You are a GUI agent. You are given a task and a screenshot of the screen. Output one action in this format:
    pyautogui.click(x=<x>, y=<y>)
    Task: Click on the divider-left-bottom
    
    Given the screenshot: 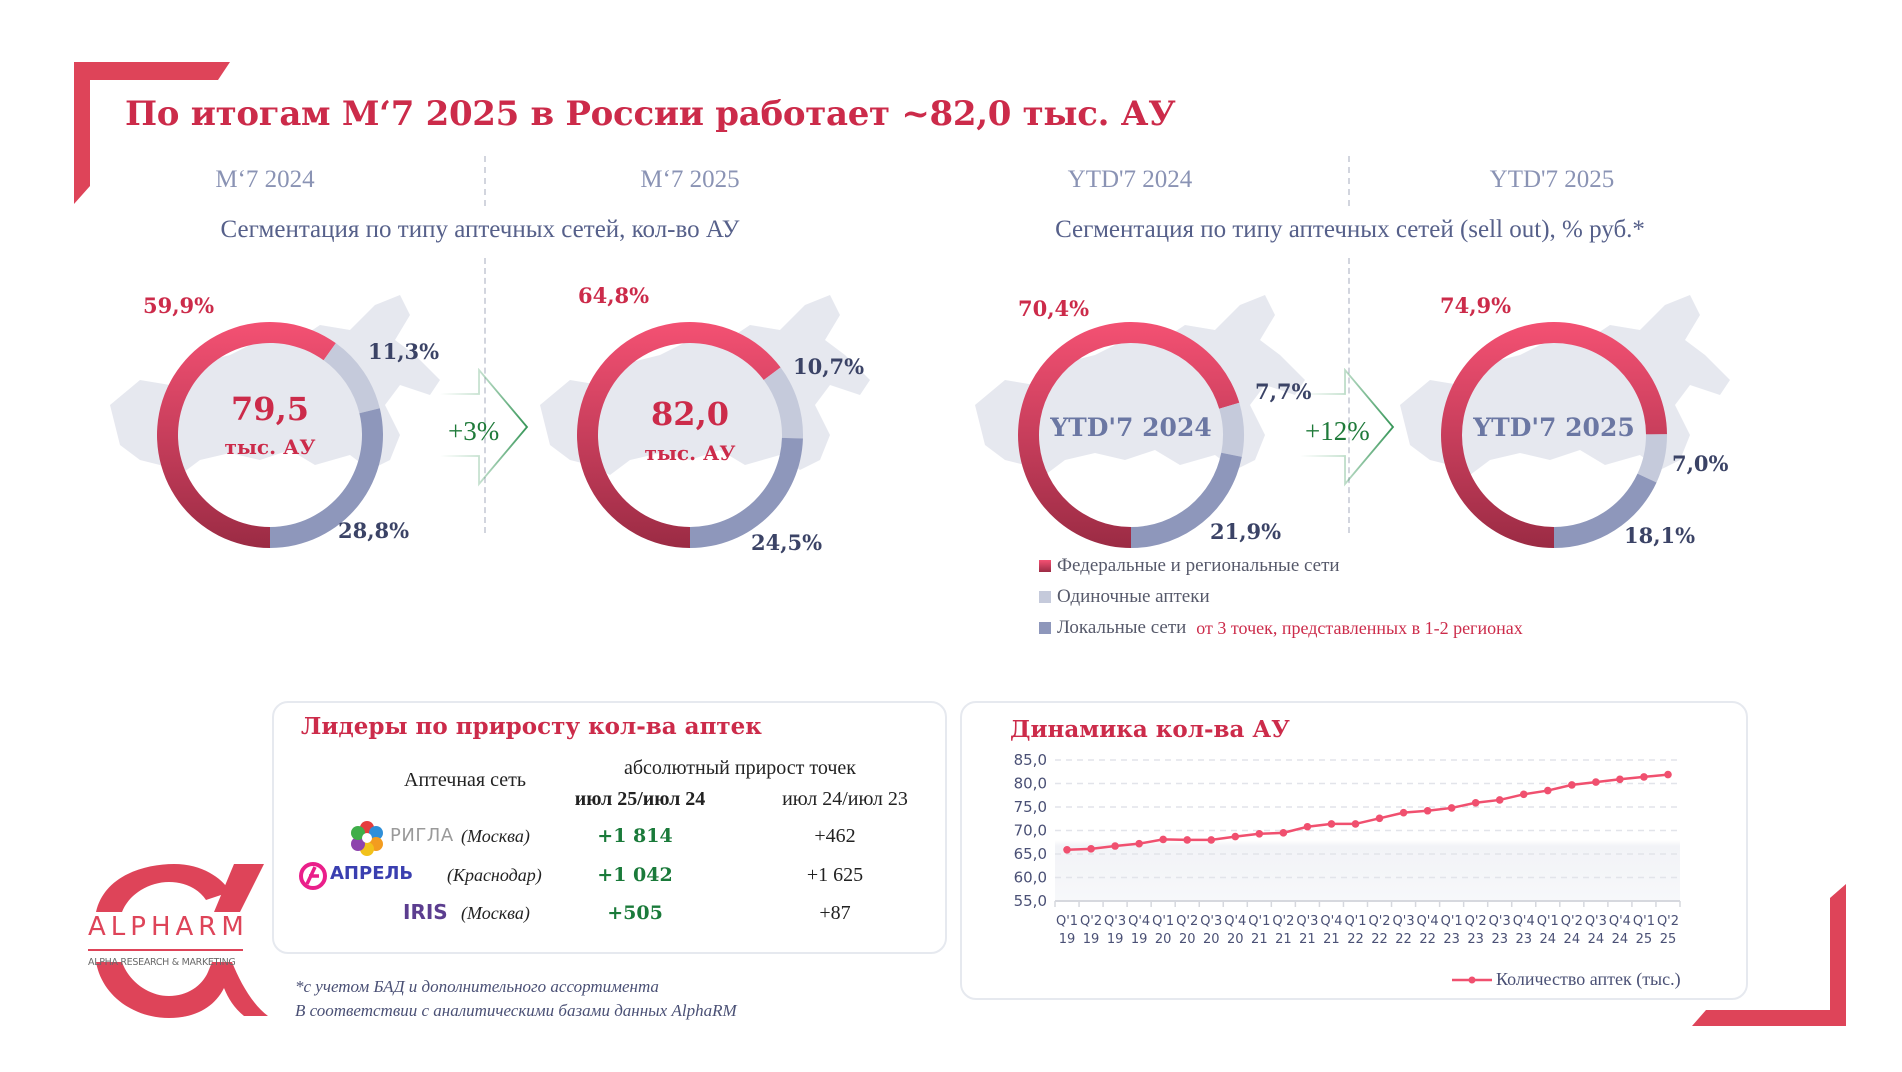 What is the action you would take?
    pyautogui.click(x=485, y=395)
    